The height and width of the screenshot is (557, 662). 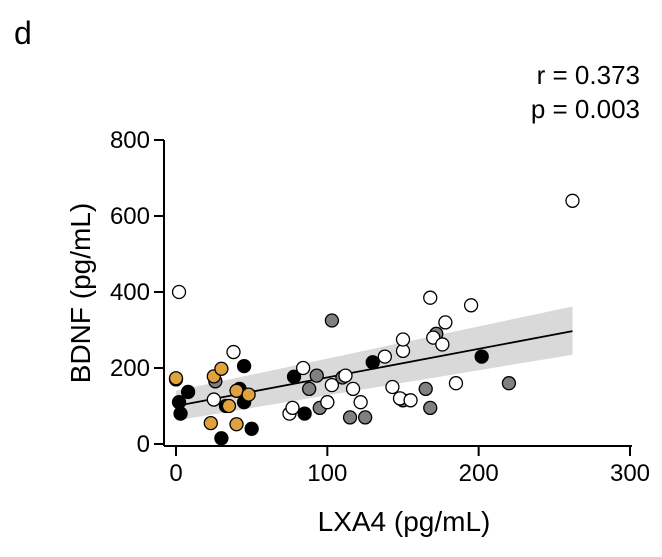 What do you see at coordinates (588, 75) in the screenshot?
I see `correlation-r: r = 0.373` at bounding box center [588, 75].